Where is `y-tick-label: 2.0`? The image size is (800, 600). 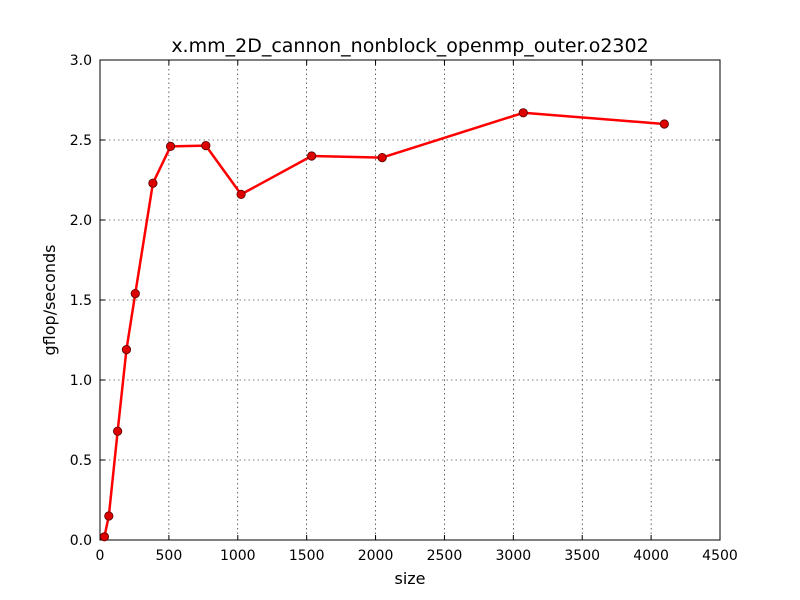
y-tick-label: 2.0 is located at coordinates (81, 221).